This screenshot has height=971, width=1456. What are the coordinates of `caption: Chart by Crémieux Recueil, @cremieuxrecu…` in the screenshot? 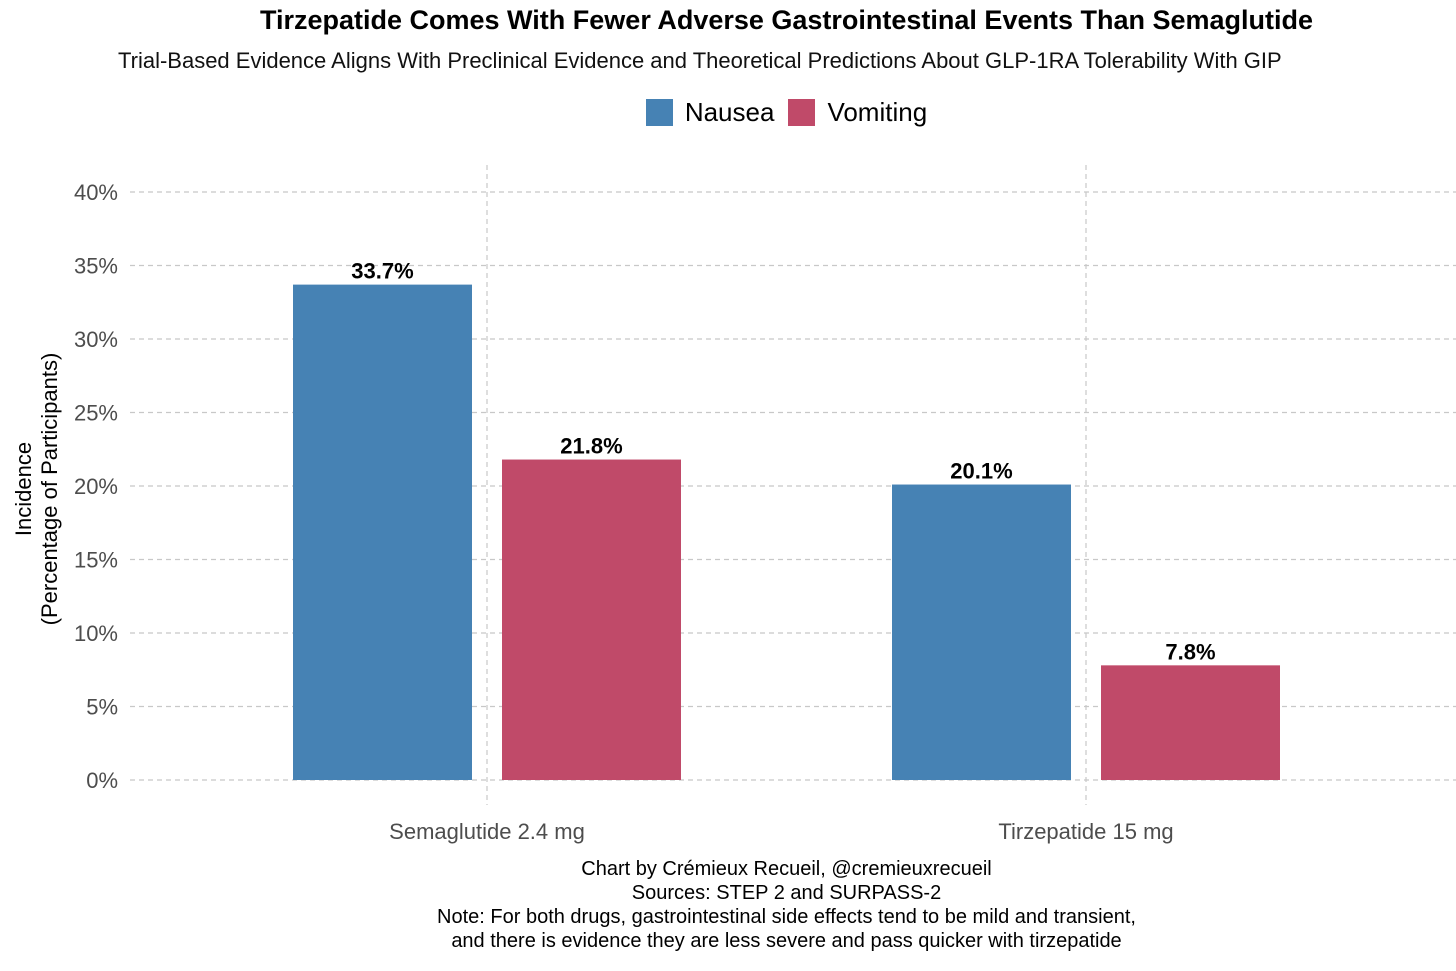 It's located at (728, 905).